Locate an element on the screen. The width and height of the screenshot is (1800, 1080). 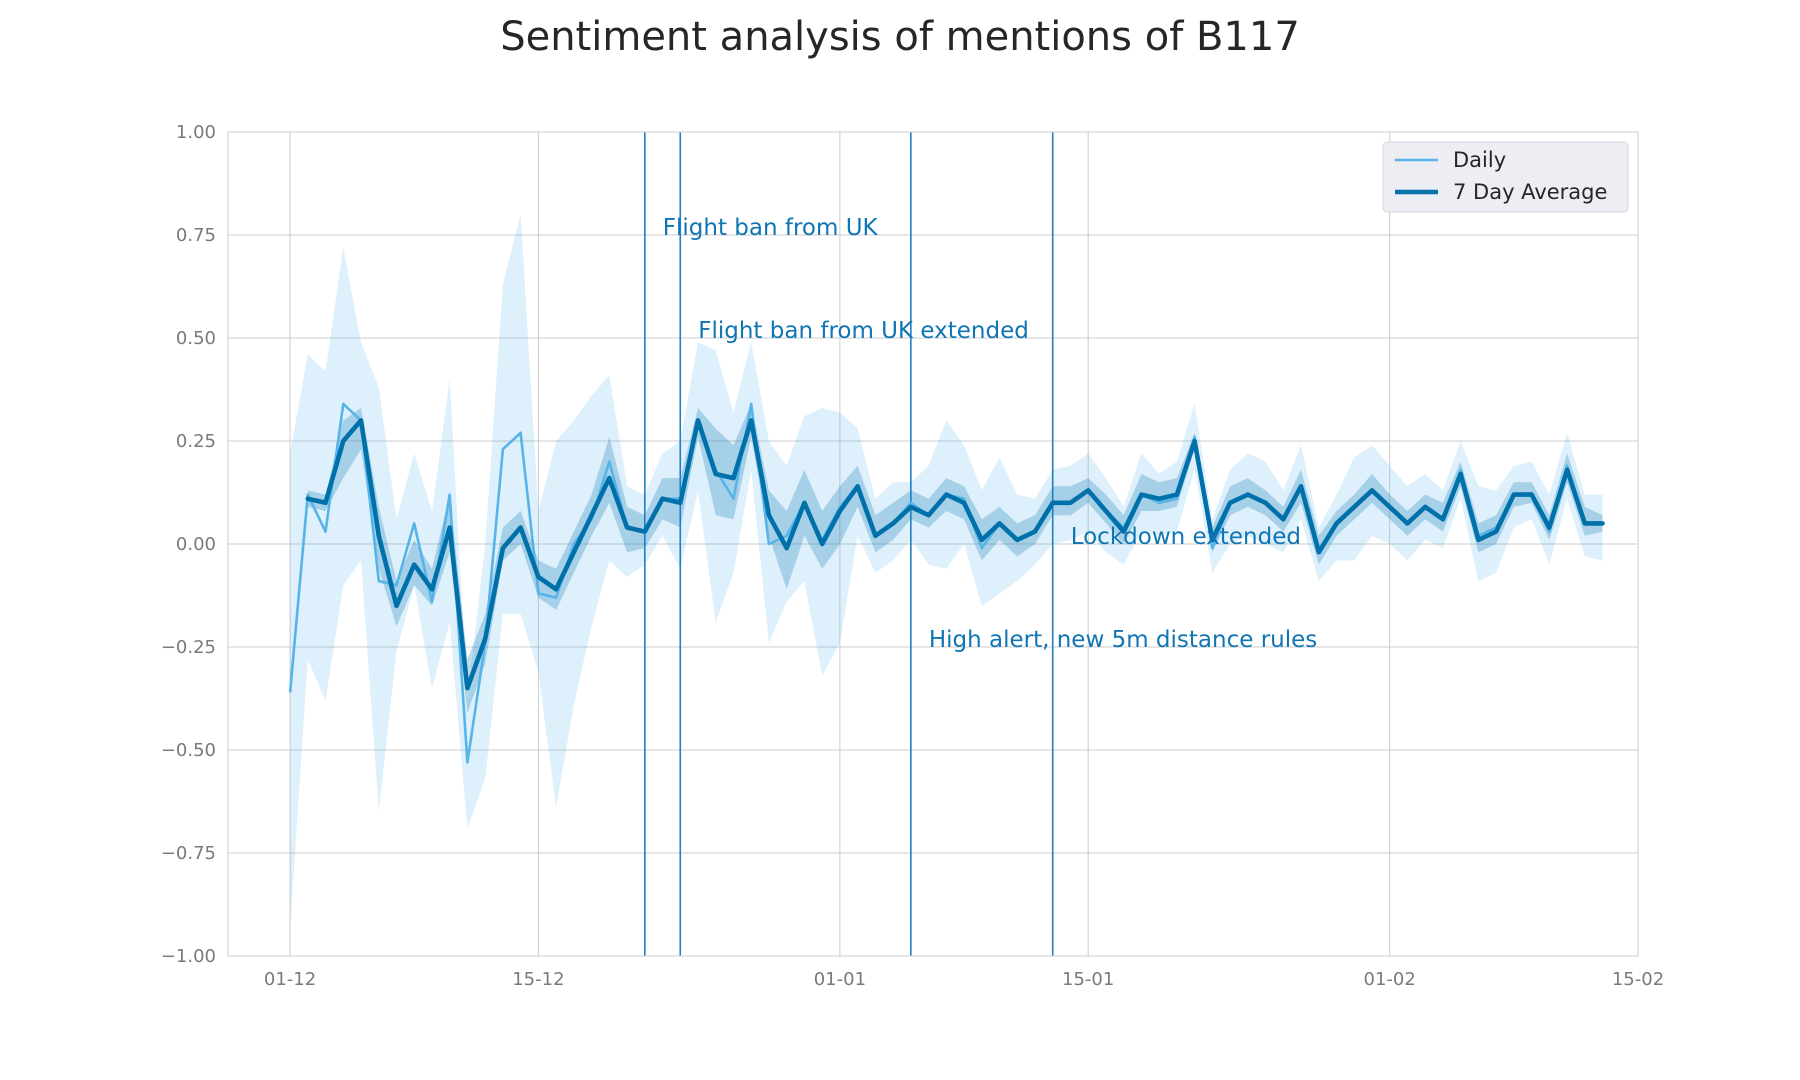
x-tick-label: 15-12 is located at coordinates (538, 979).